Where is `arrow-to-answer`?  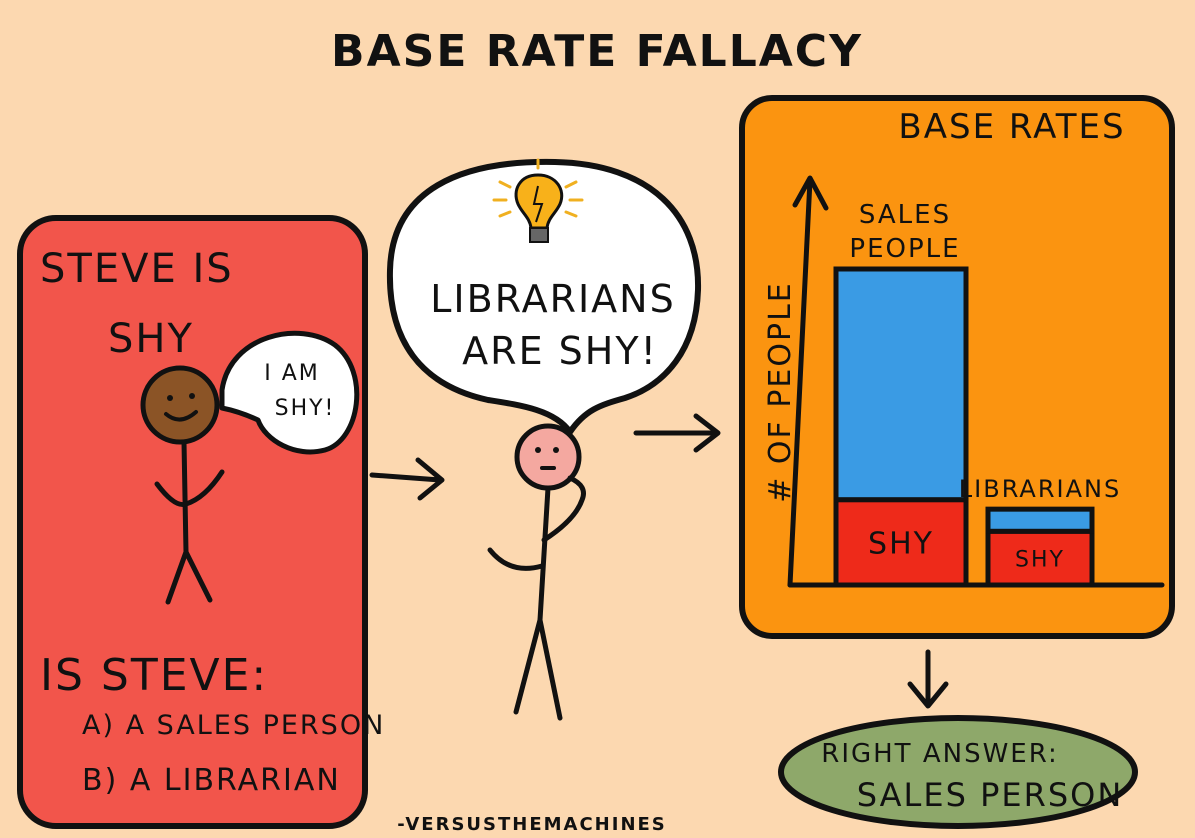 arrow-to-answer is located at coordinates (928, 679).